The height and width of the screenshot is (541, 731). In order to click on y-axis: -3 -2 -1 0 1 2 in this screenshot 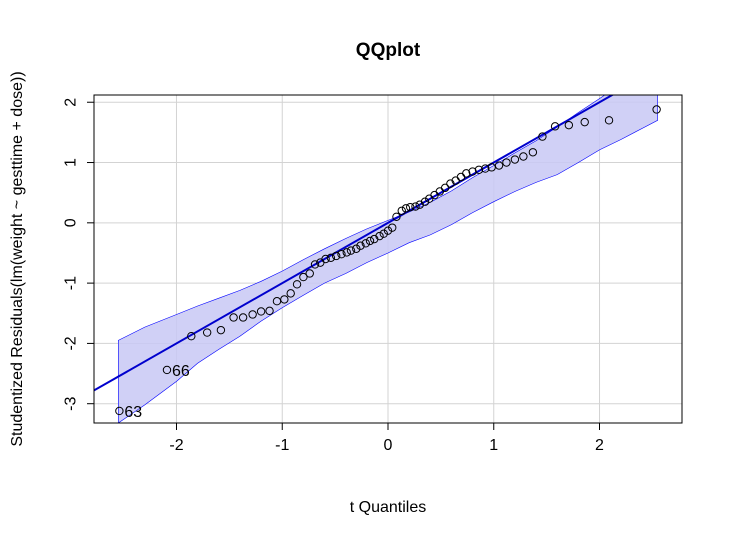, I will do `click(78, 254)`.